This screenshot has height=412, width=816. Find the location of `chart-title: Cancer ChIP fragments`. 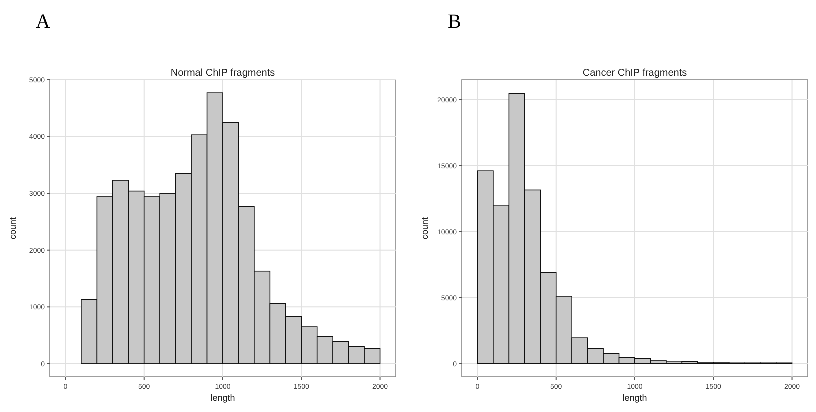

chart-title: Cancer ChIP fragments is located at coordinates (635, 73).